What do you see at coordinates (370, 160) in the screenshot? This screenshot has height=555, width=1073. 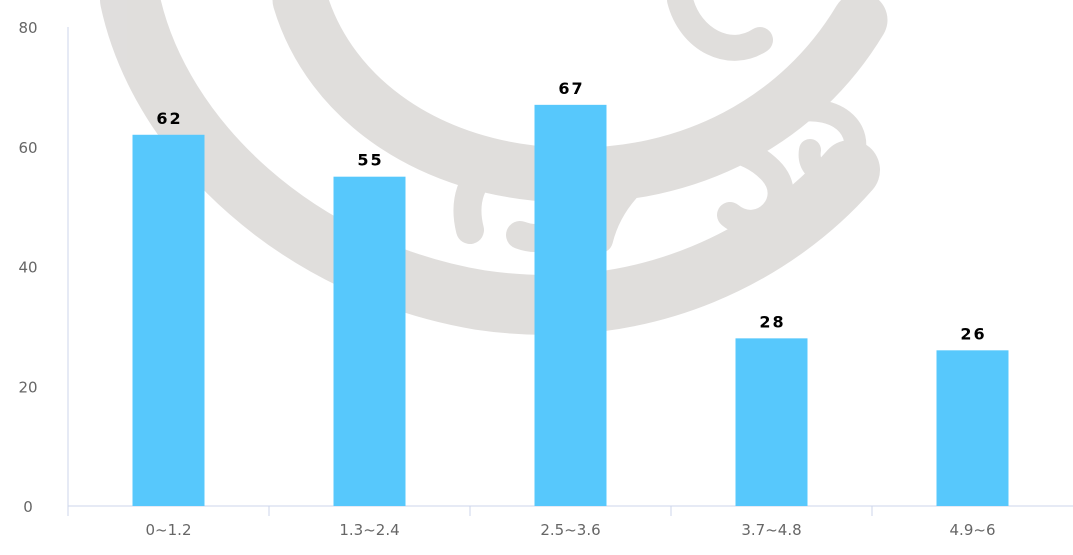 I see `data-label: 55` at bounding box center [370, 160].